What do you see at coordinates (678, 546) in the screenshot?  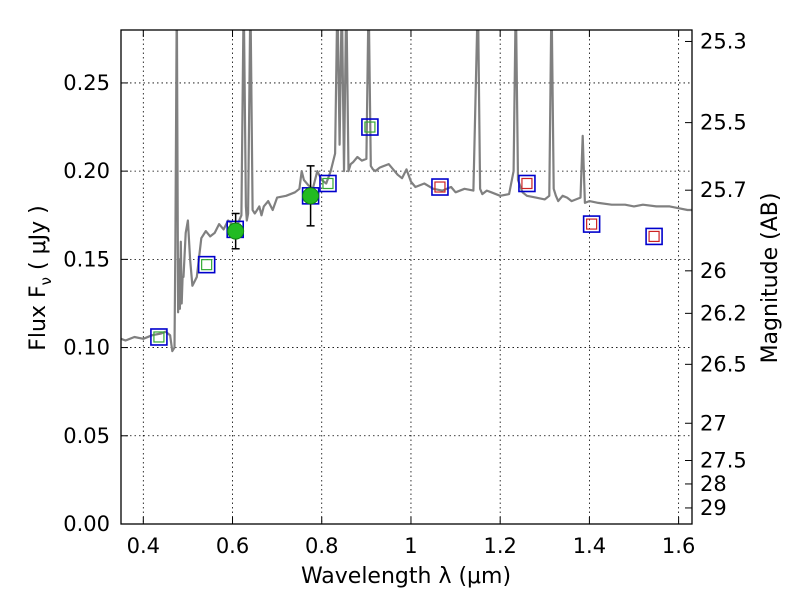 I see `x-tick-label: 1.6` at bounding box center [678, 546].